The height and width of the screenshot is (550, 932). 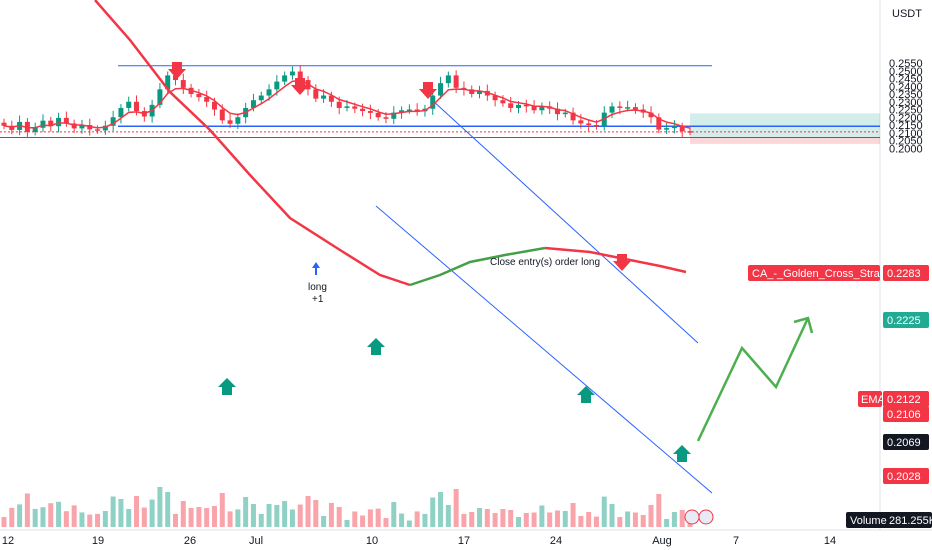 What do you see at coordinates (873, 400) in the screenshot?
I see `ema-name-label: EMA` at bounding box center [873, 400].